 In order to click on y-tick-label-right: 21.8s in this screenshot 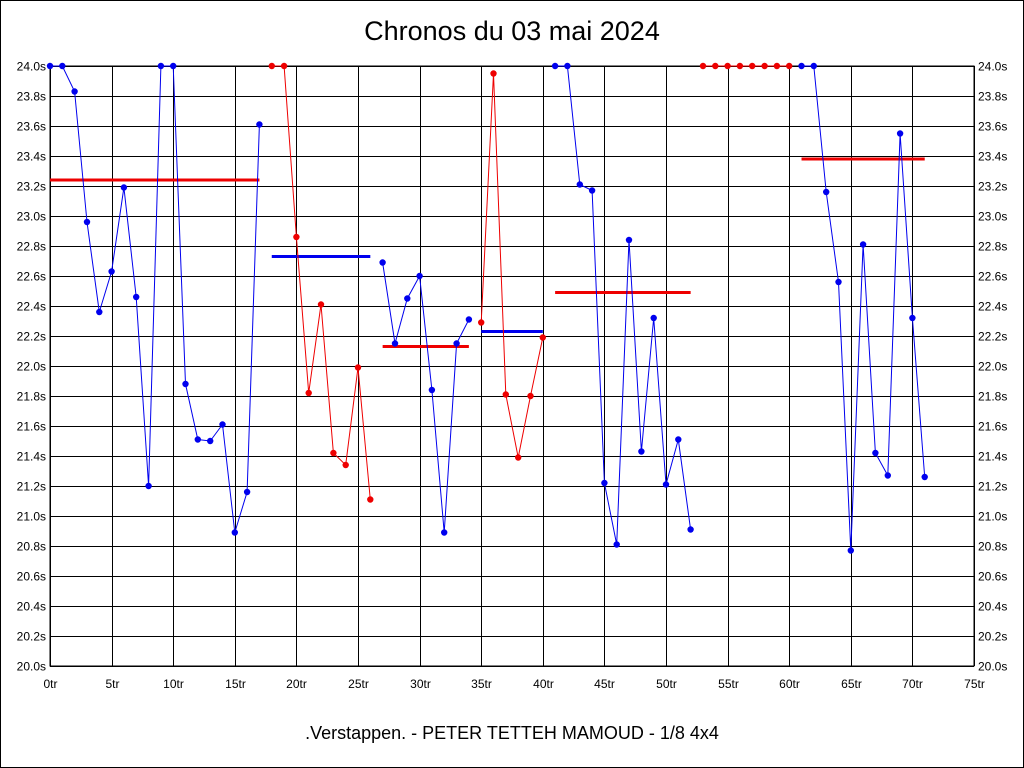, I will do `click(992, 397)`.